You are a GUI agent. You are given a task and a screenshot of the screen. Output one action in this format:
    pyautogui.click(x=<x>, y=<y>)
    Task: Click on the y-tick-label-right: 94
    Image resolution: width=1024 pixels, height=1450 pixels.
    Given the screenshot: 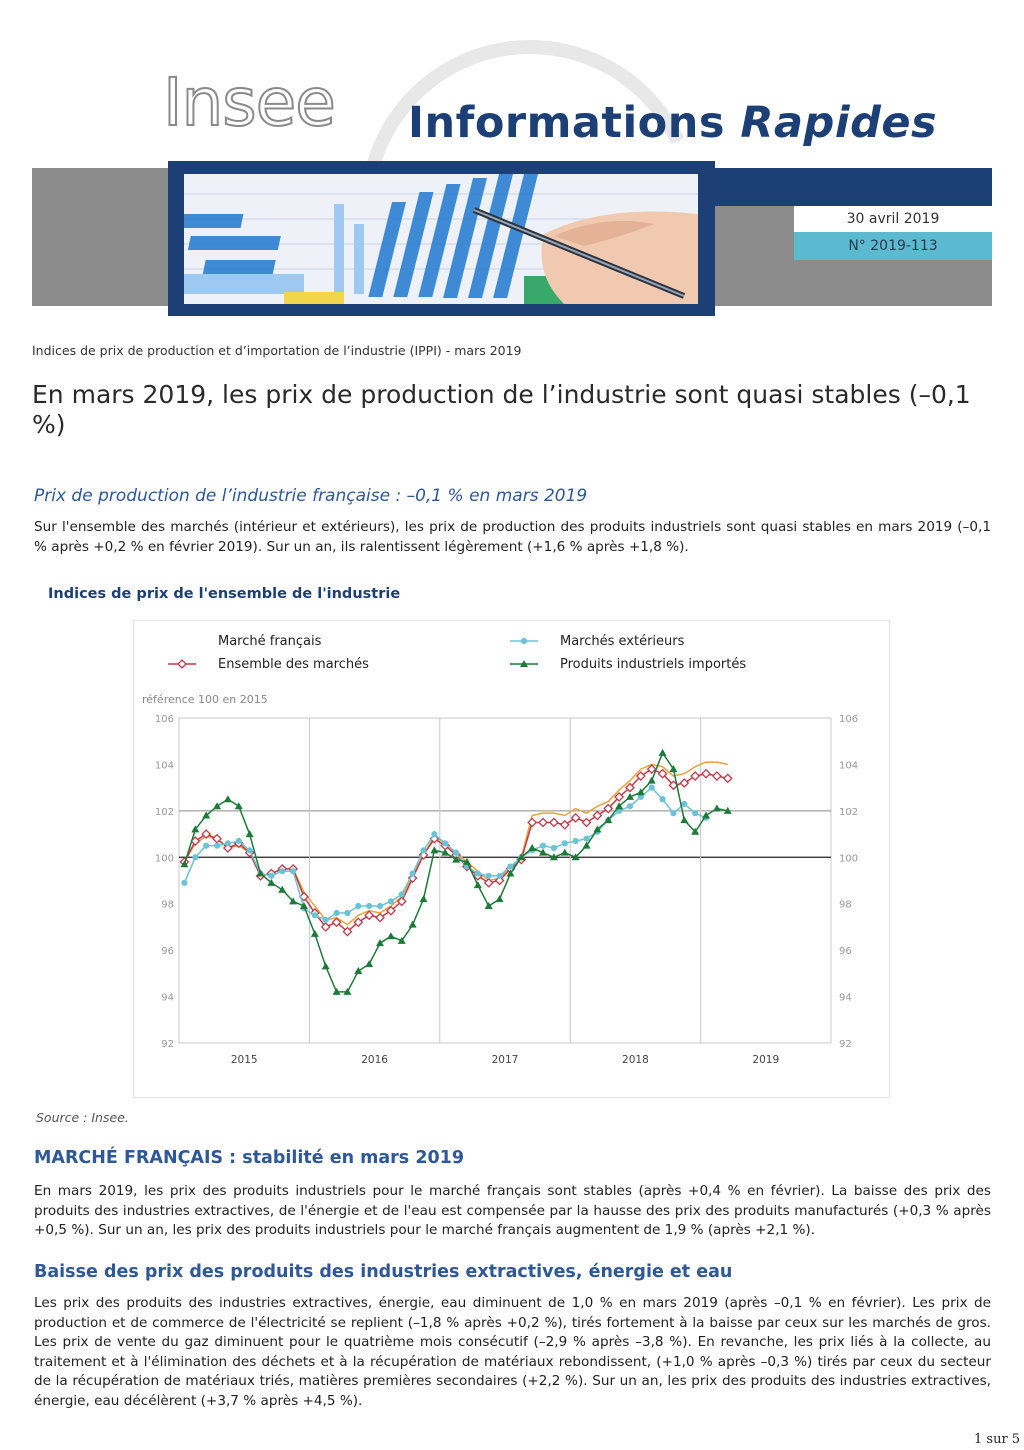 What is the action you would take?
    pyautogui.click(x=845, y=998)
    